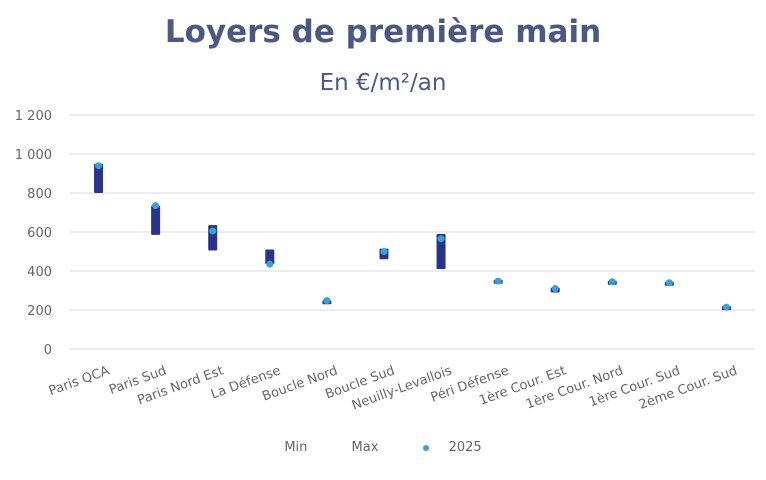 The image size is (766, 480). What do you see at coordinates (425, 447) in the screenshot?
I see `legend-dot-icon` at bounding box center [425, 447].